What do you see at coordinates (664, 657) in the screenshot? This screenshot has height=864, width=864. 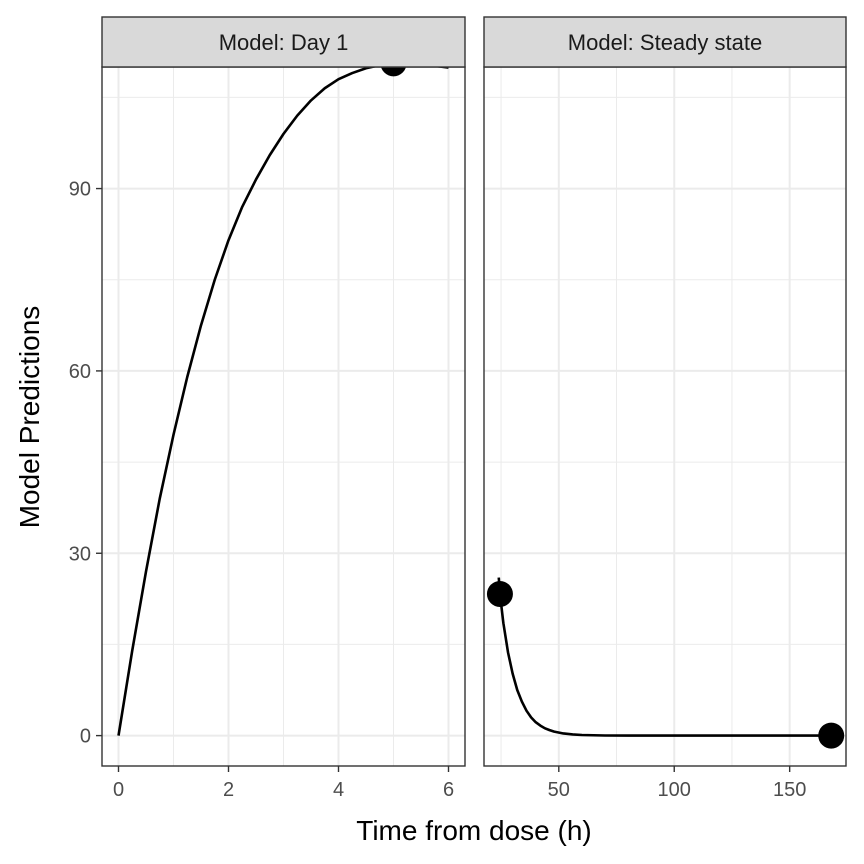 I see `series-line` at bounding box center [664, 657].